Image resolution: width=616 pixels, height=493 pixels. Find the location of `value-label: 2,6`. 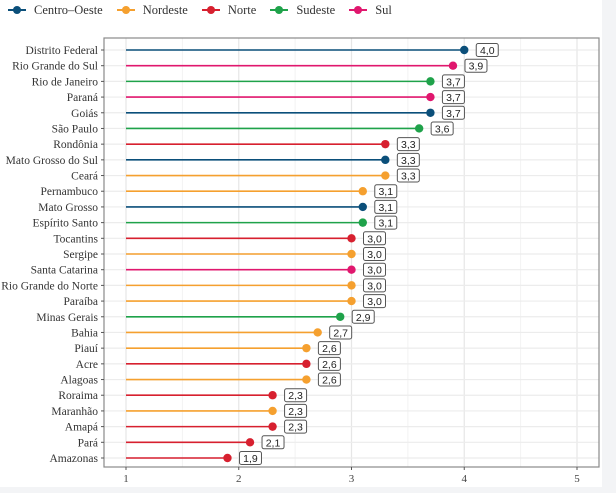

value-label: 2,6 is located at coordinates (329, 365).